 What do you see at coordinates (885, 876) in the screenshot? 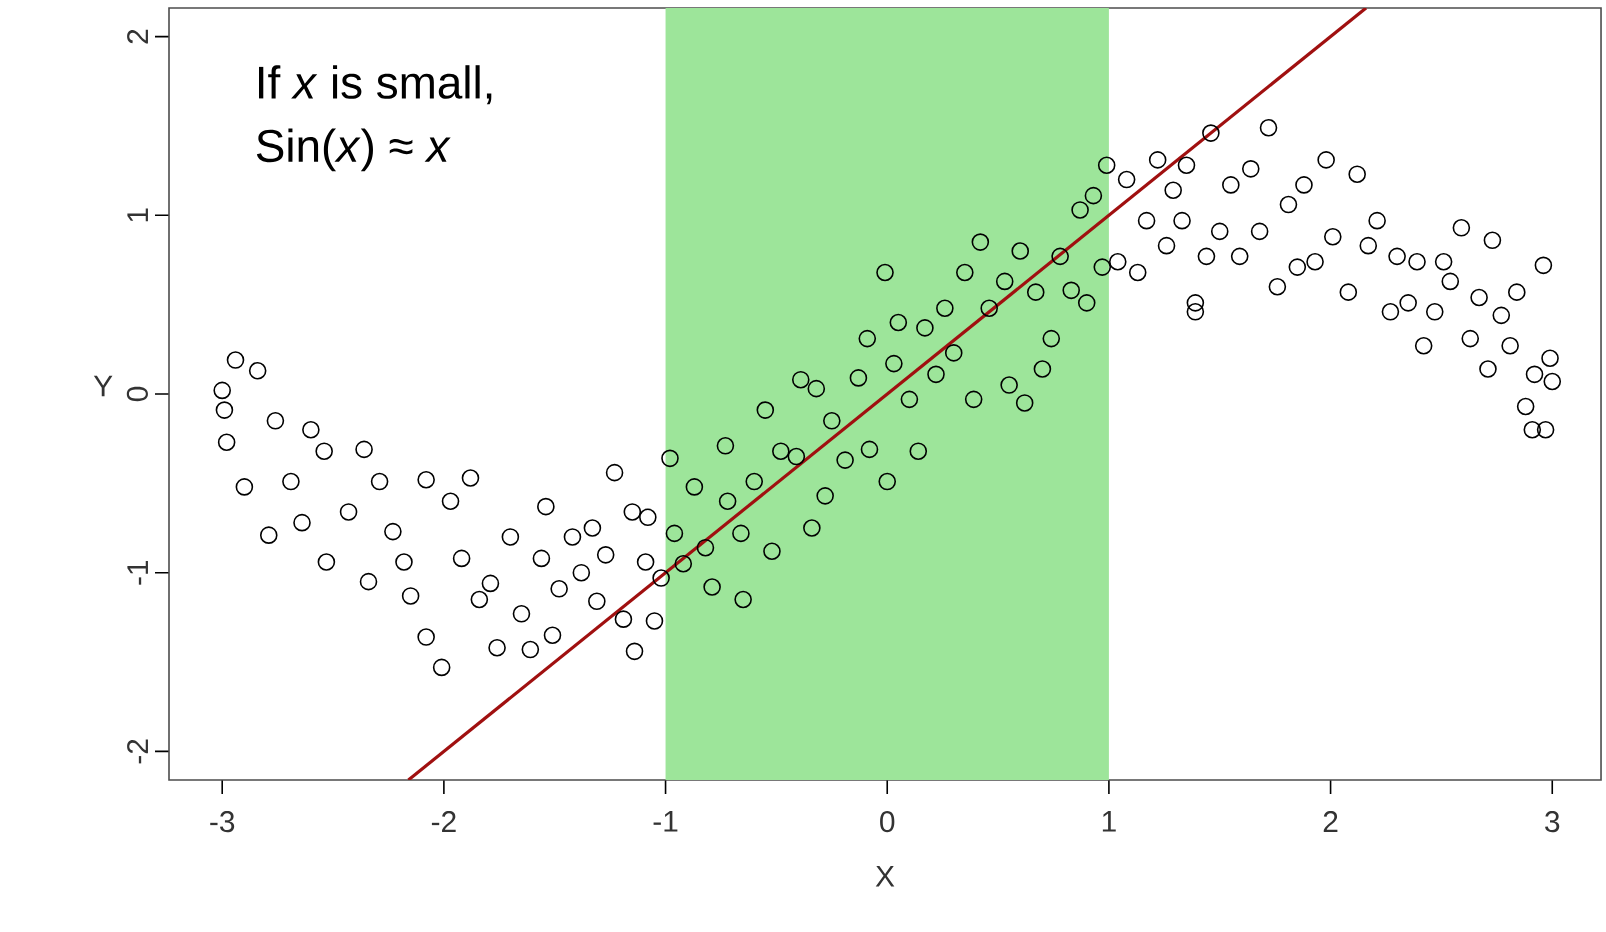
I see `x-axis-title: X` at bounding box center [885, 876].